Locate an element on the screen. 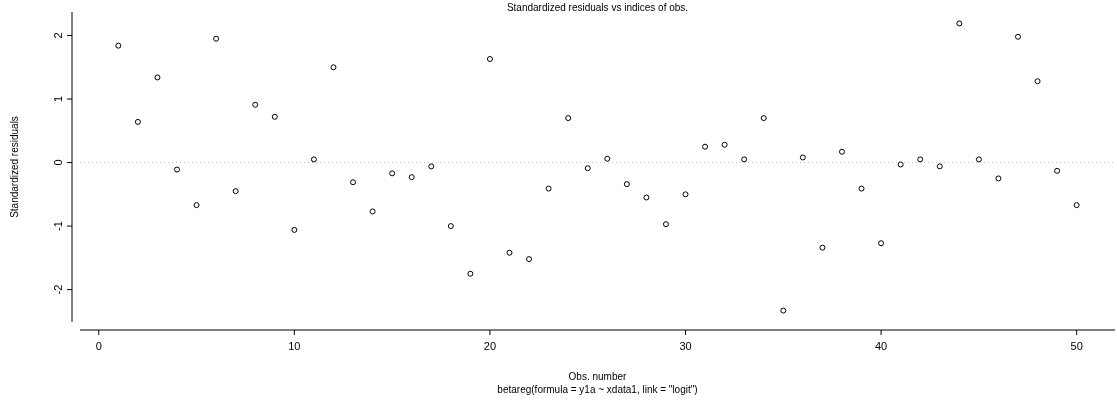  y-tick-label: 0 is located at coordinates (58, 162).